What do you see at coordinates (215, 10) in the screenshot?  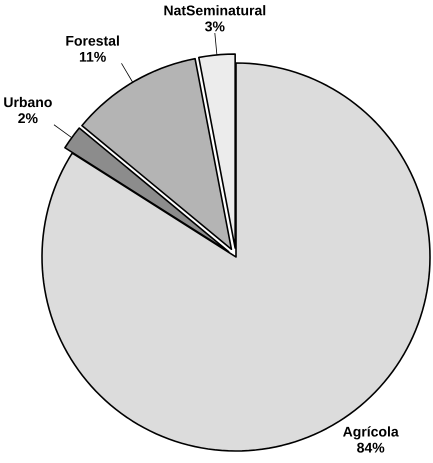 I see `slice-label: NatSeminatural` at bounding box center [215, 10].